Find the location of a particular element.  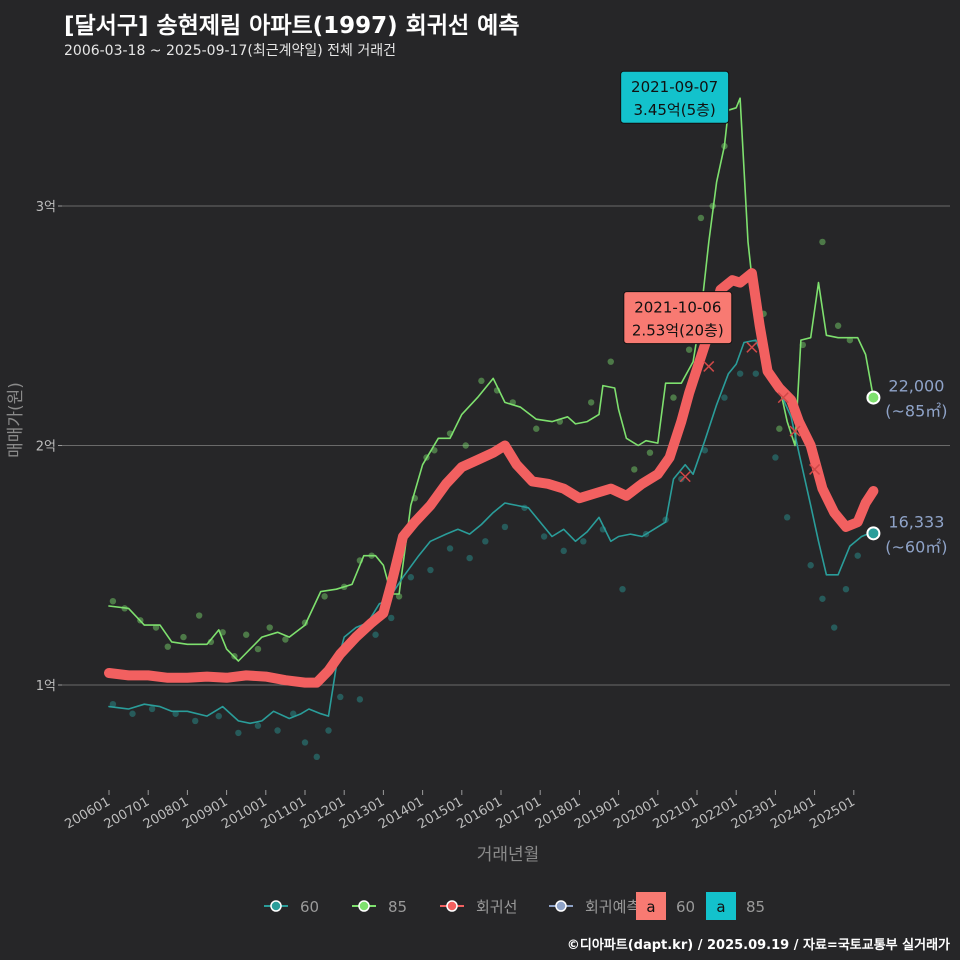

end-point-s85 is located at coordinates (873, 397).